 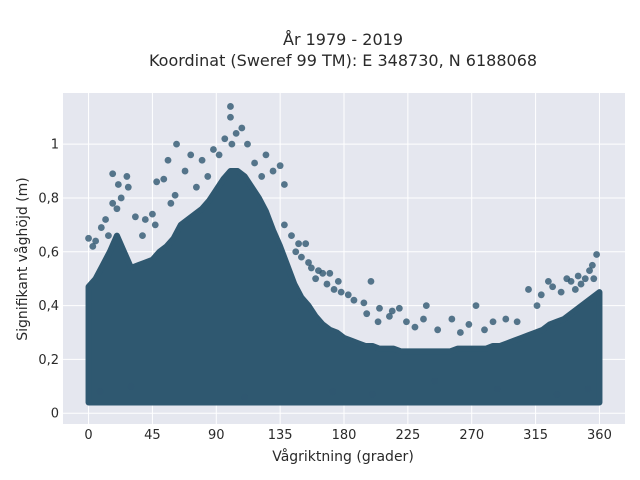 I want to click on y-tick-label: 0,2, so click(x=48, y=360).